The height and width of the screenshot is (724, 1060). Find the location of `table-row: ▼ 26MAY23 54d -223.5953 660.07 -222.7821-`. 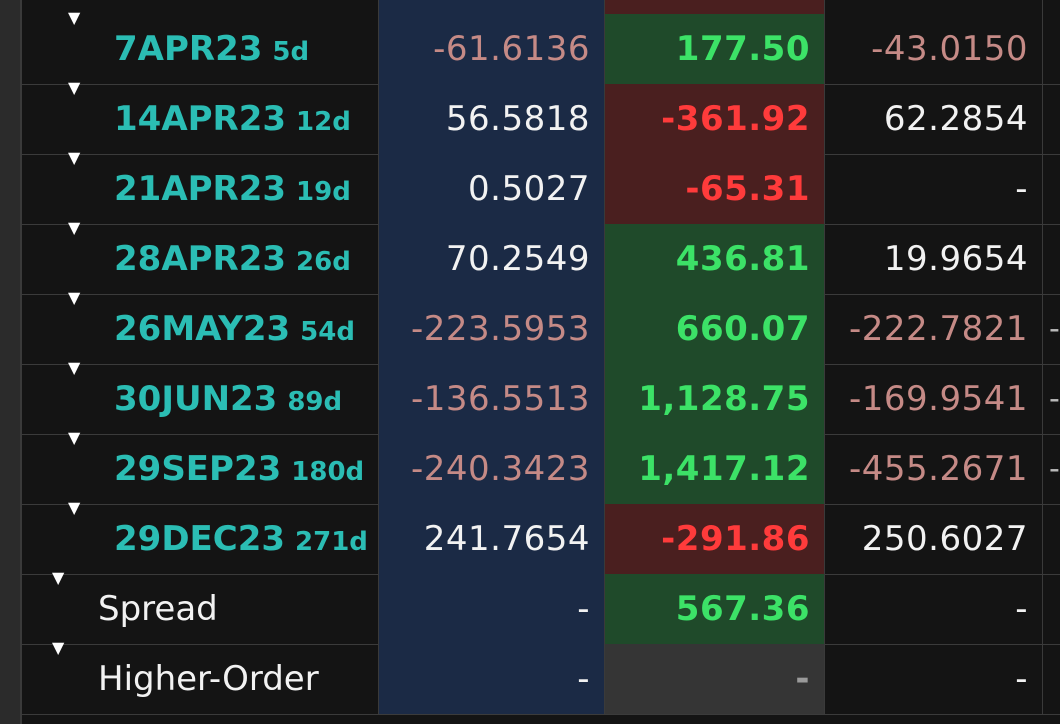

table-row: ▼ 26MAY23 54d -223.5953 660.07 -222.7821- is located at coordinates (541, 326).